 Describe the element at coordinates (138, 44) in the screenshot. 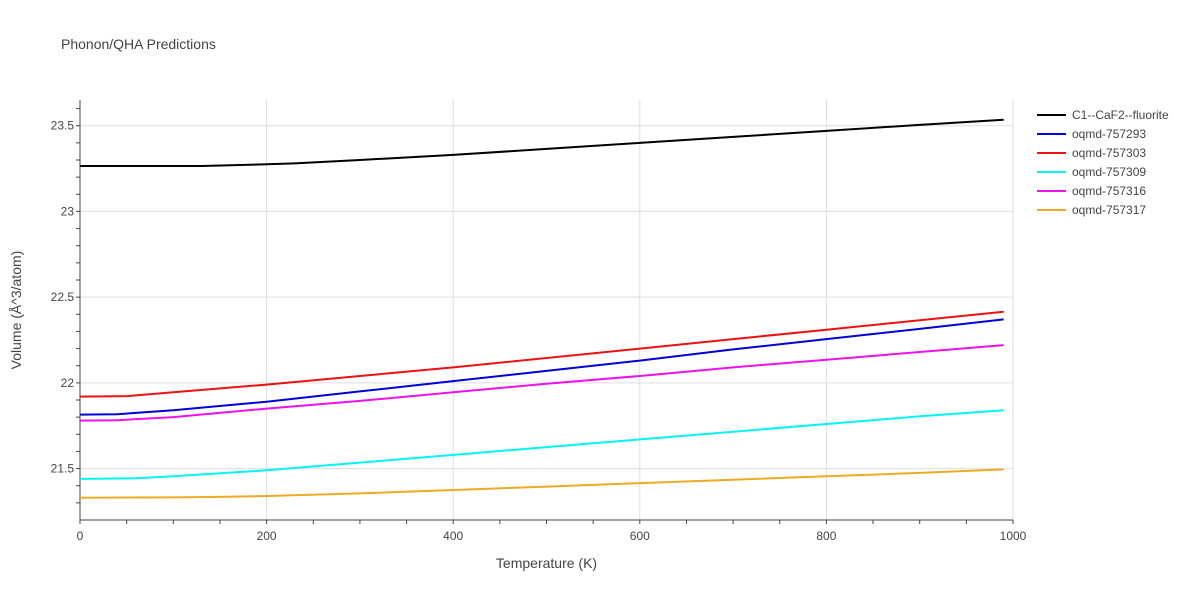

I see `chart-title: Phonon/QHA Predictions` at that location.